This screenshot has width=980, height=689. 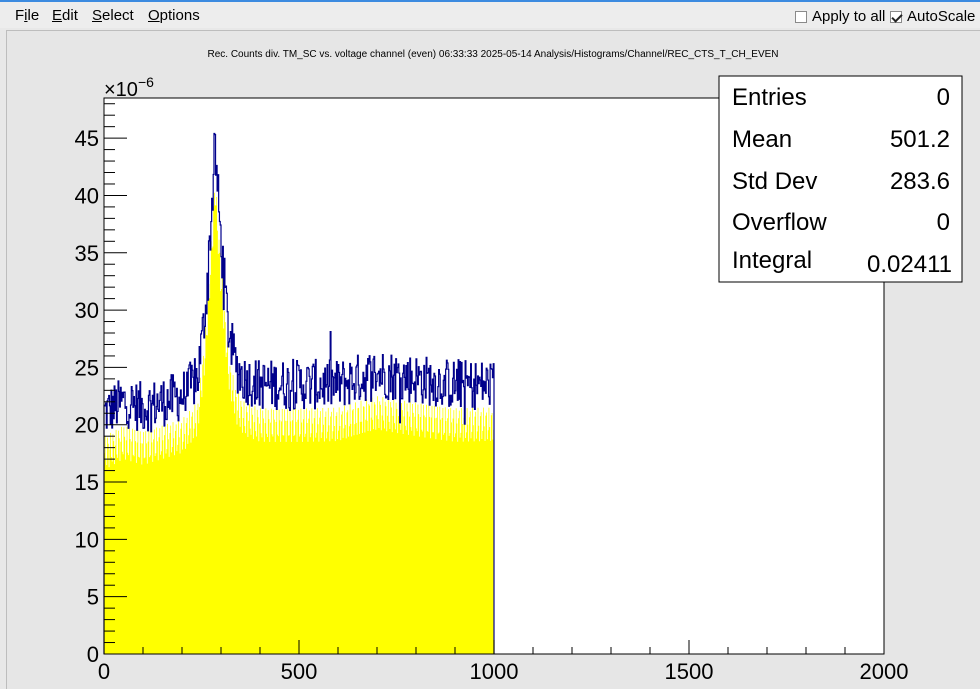 I want to click on x-axis: 0 500 1000 1500 2000, so click(x=503, y=662).